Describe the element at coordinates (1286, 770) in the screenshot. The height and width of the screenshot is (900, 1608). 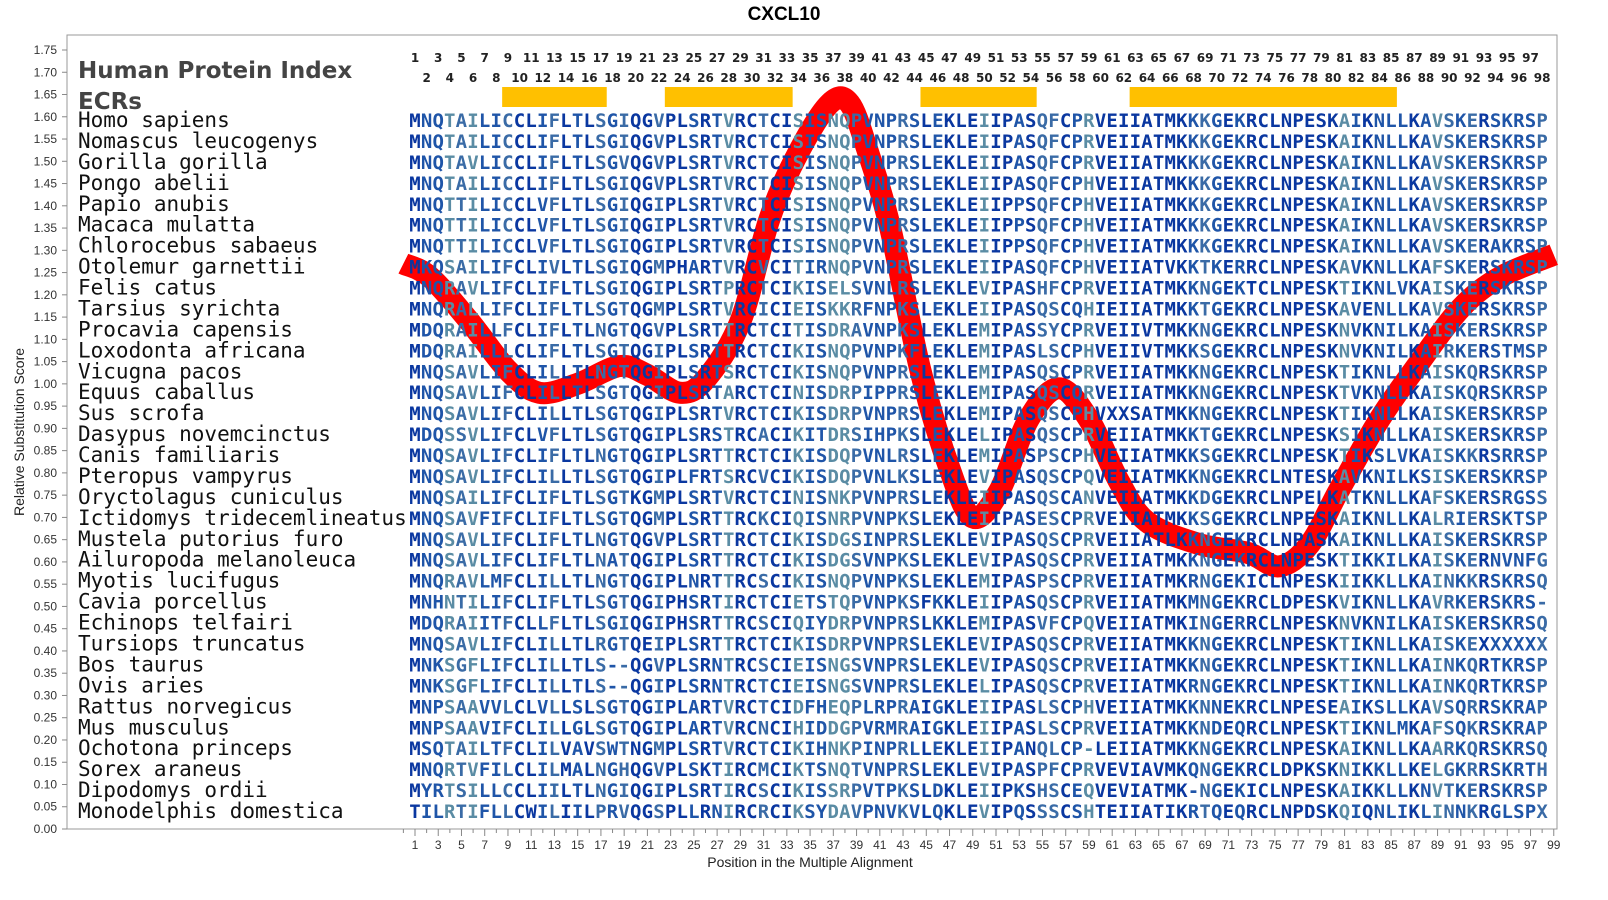
I see `residue: D` at that location.